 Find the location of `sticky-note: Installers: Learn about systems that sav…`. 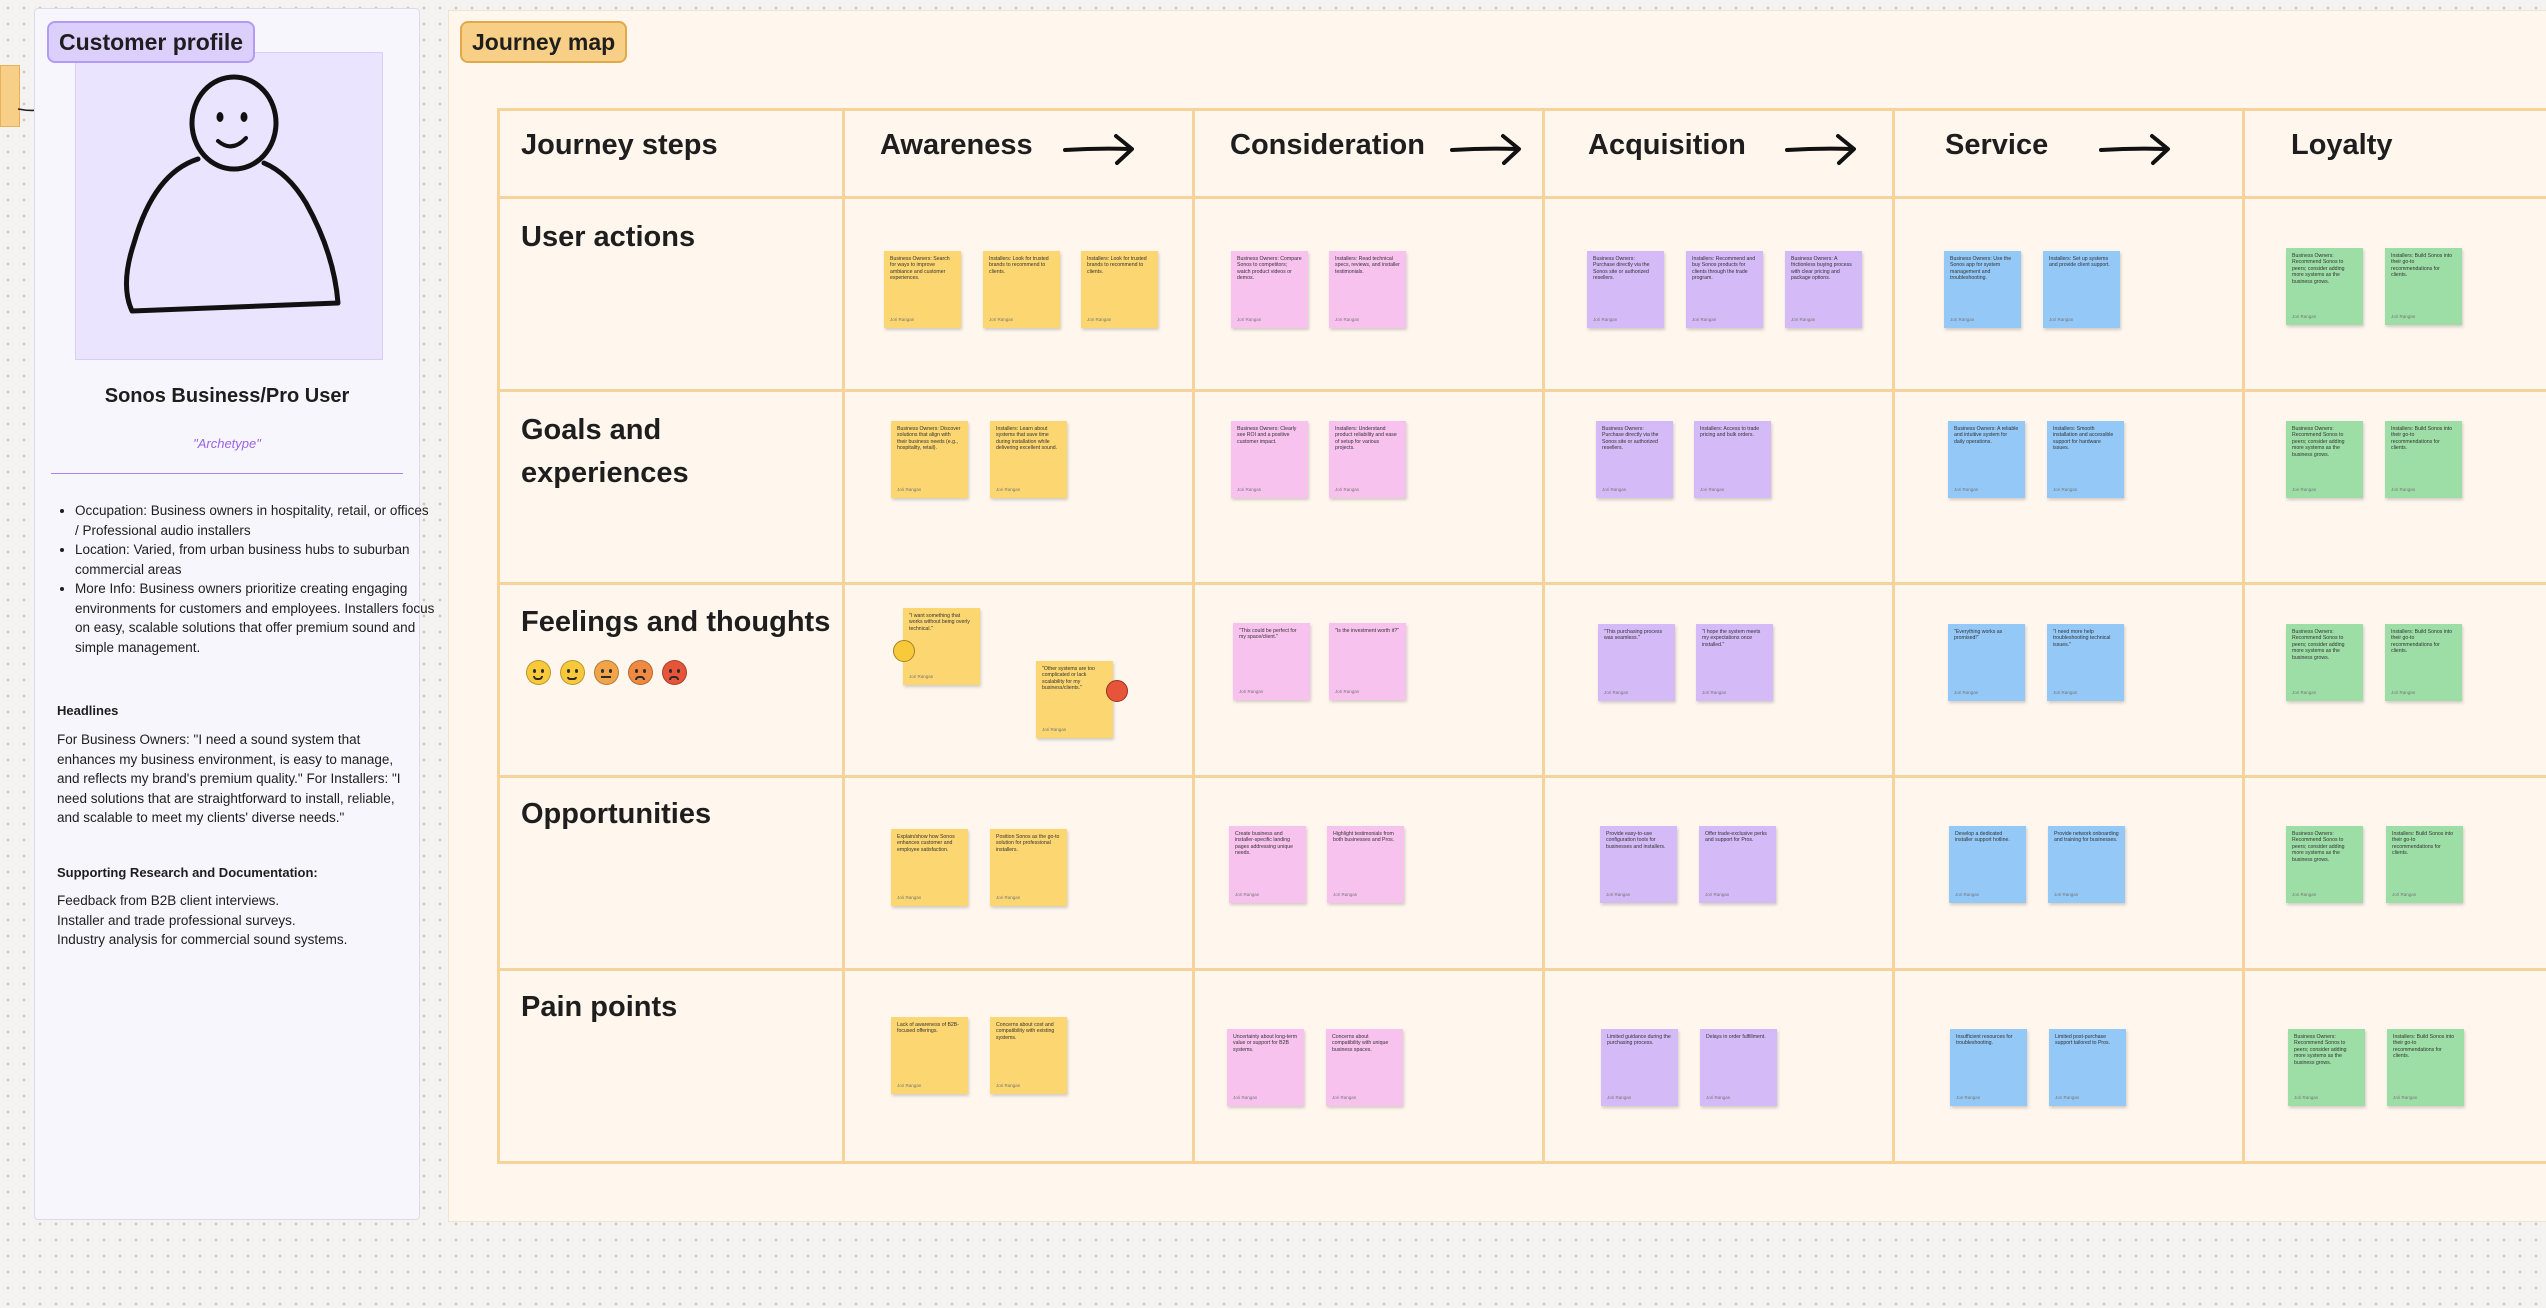

sticky-note: Installers: Learn about systems that sav… is located at coordinates (1028, 459).